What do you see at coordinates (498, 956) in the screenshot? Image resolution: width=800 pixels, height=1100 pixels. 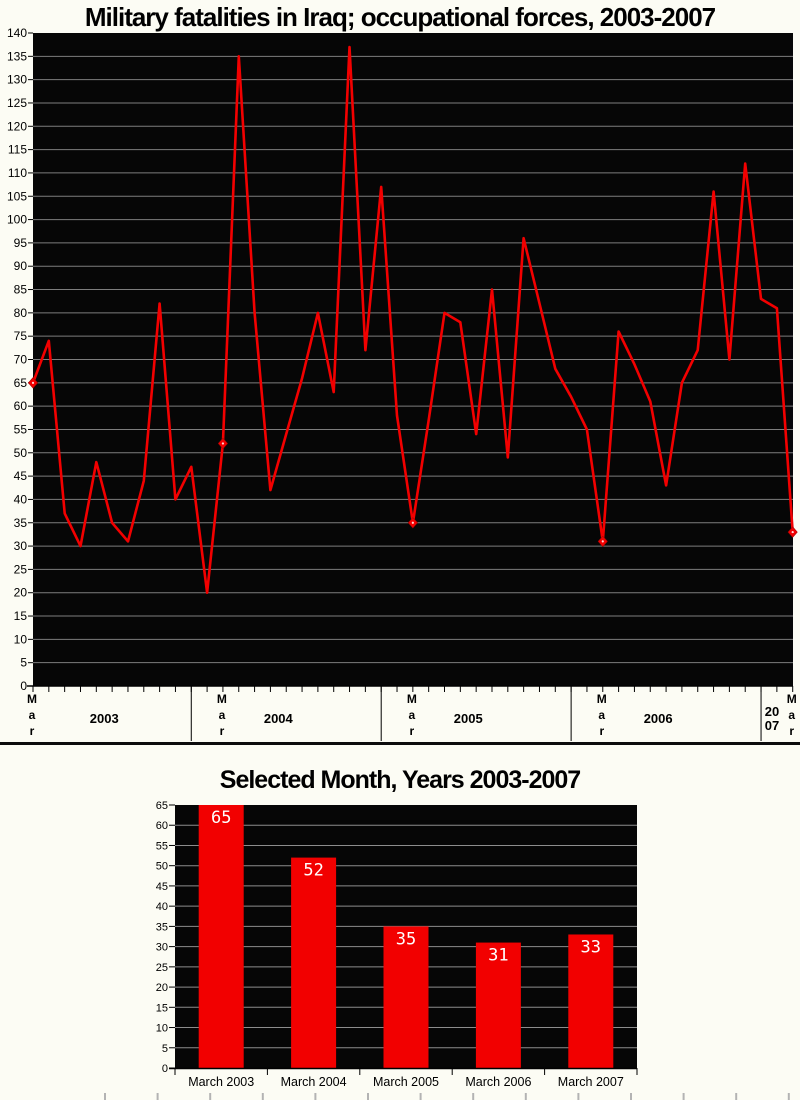 I see `svg-text: 31` at bounding box center [498, 956].